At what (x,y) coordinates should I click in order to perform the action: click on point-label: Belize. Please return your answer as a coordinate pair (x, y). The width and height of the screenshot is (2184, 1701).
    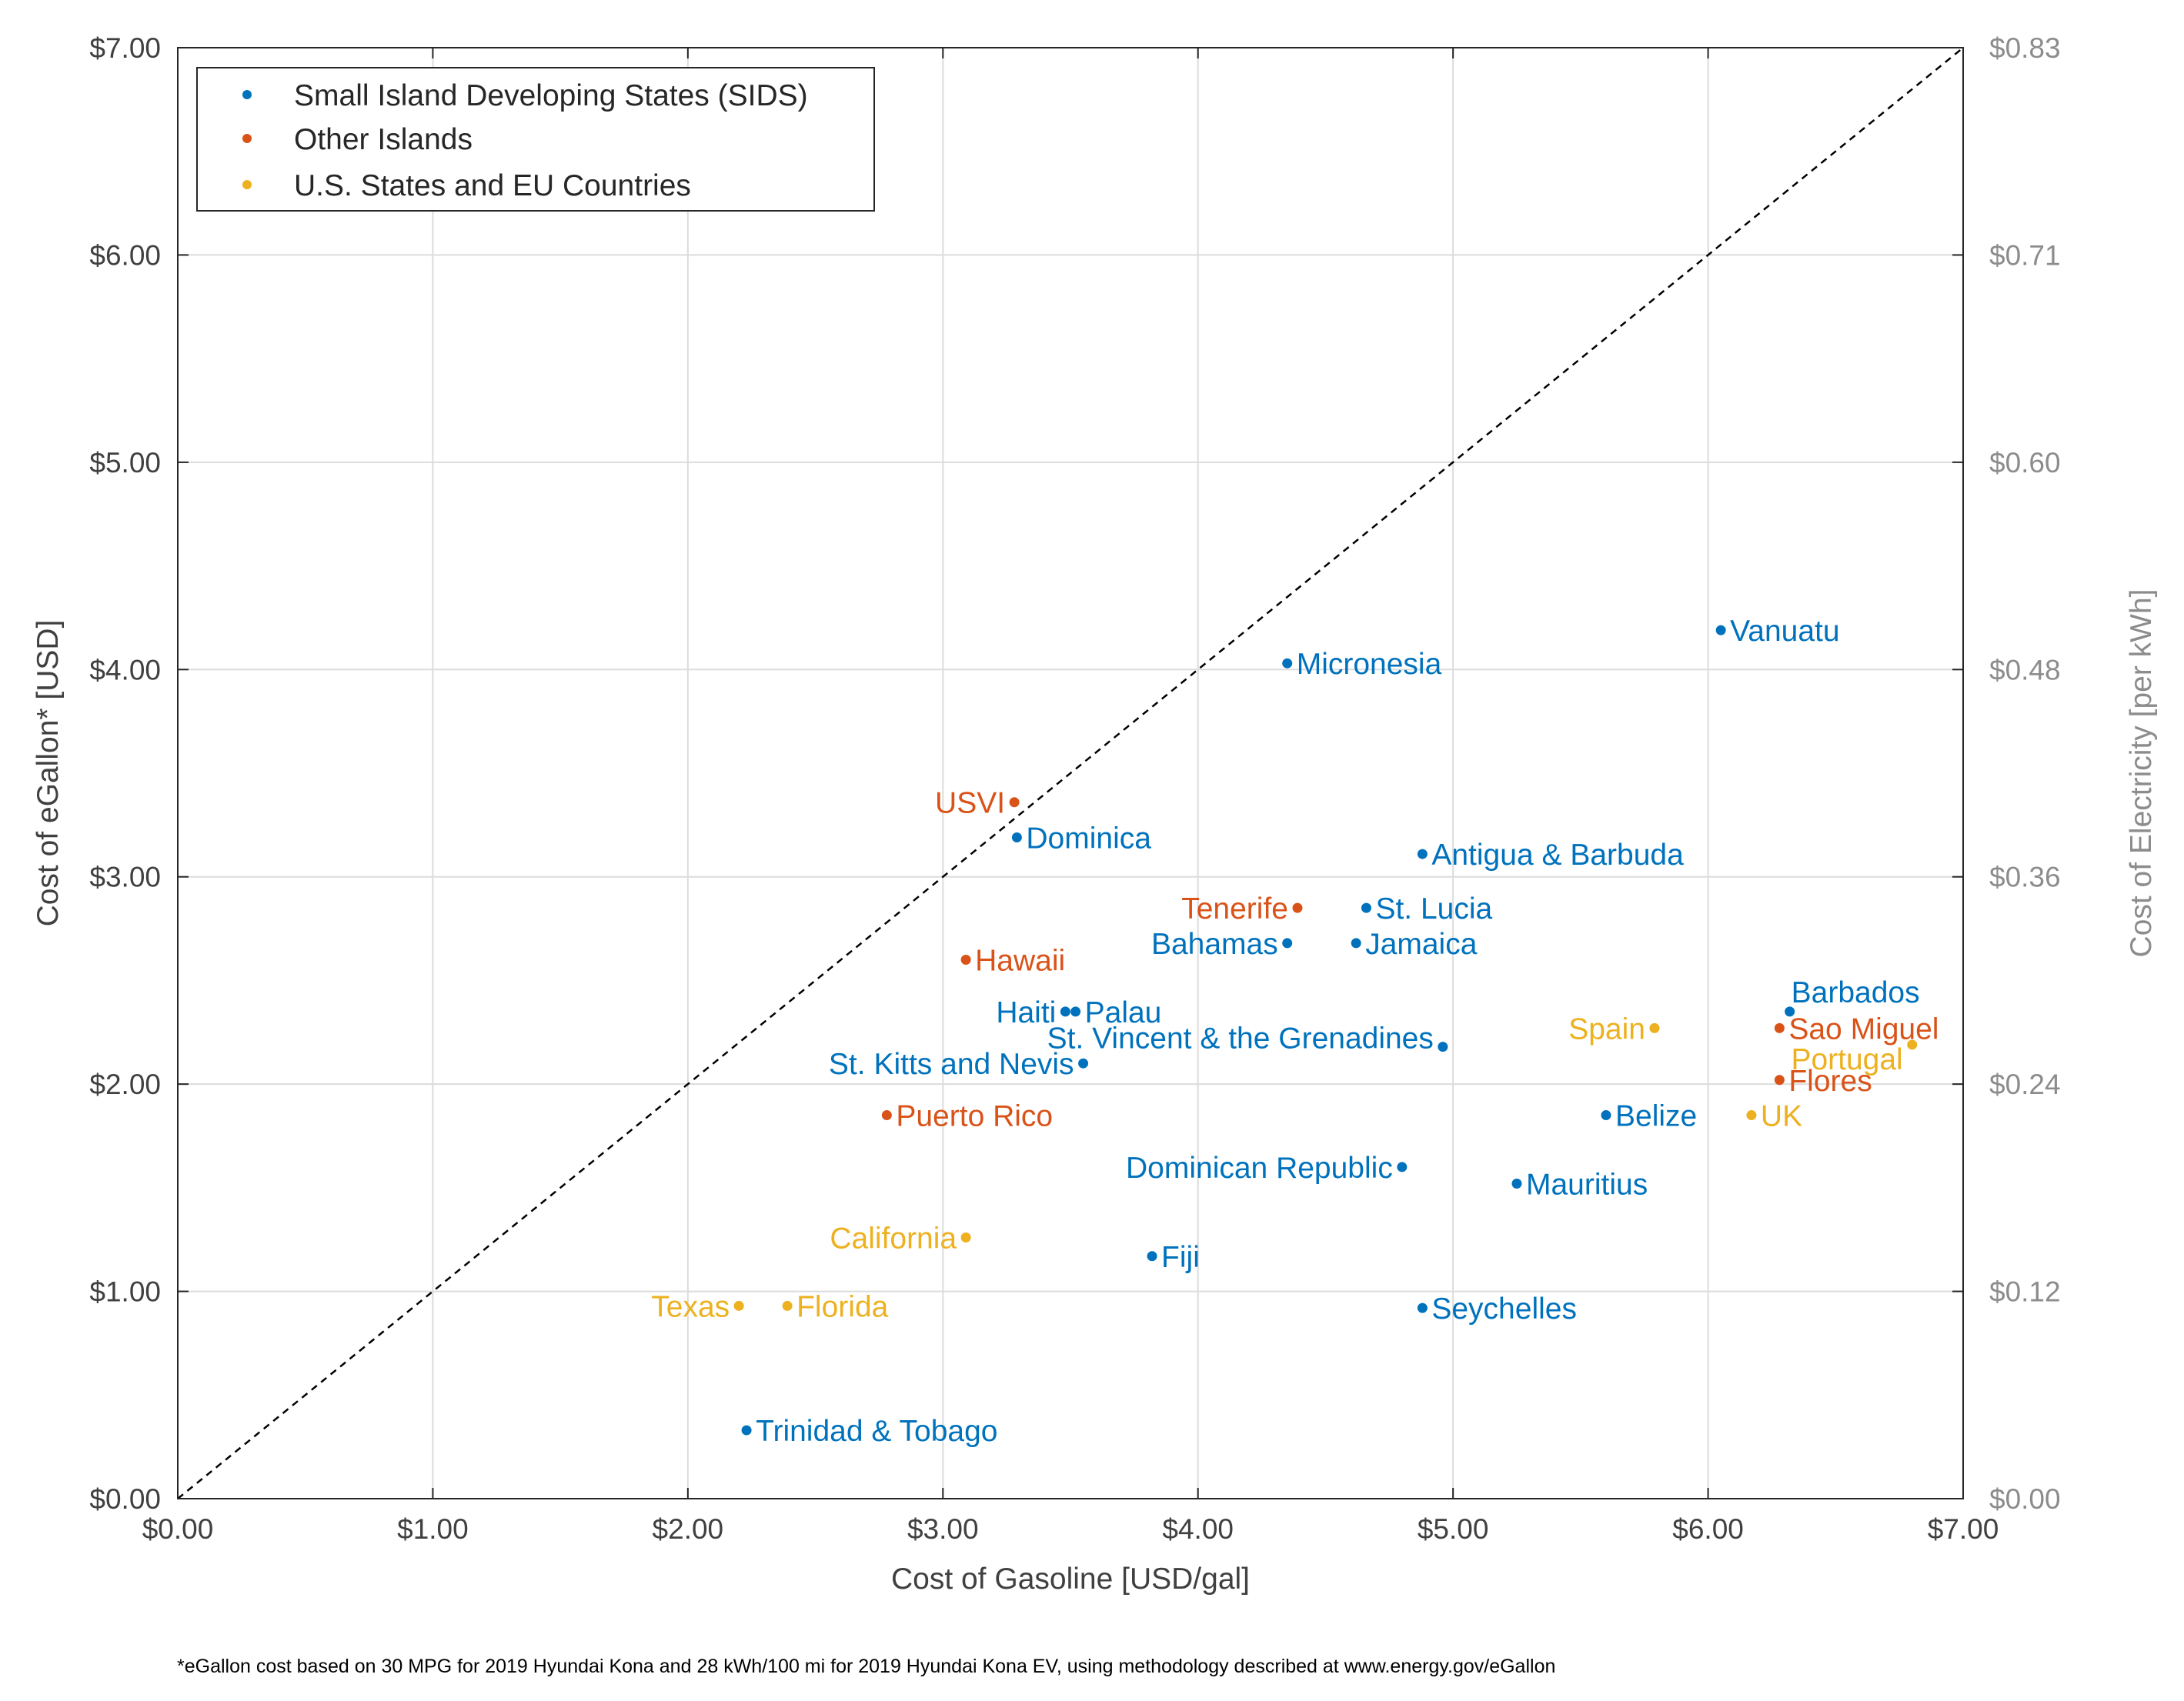
    Looking at the image, I should click on (1656, 1116).